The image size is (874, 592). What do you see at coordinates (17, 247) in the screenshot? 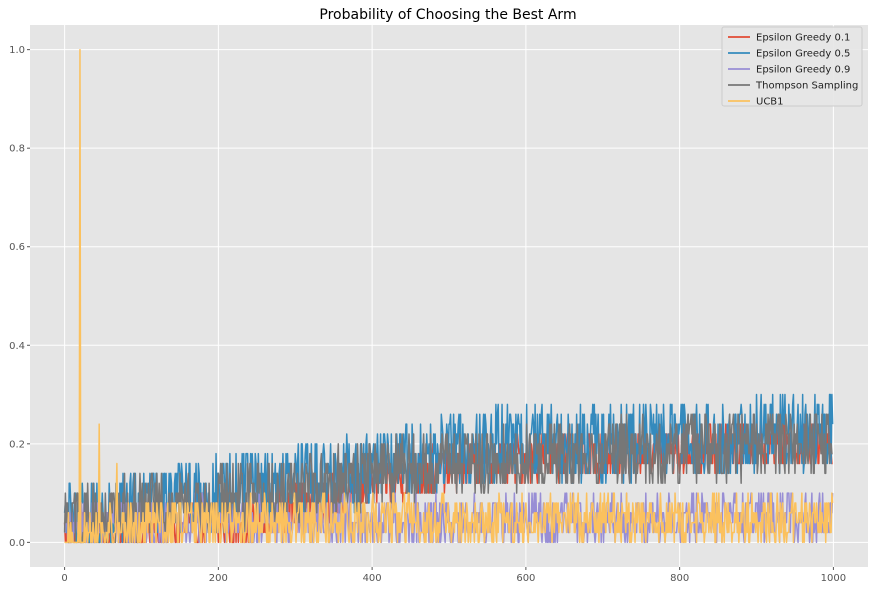
I see `y-tick-label: 0.6` at bounding box center [17, 247].